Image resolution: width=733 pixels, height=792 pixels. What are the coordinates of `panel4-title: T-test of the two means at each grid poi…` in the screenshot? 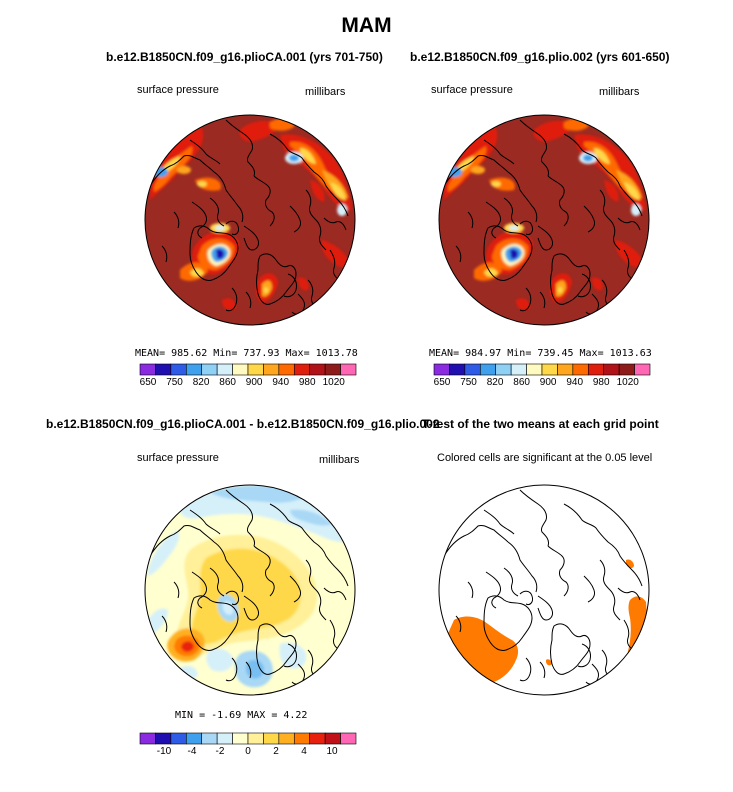 It's located at (540, 424).